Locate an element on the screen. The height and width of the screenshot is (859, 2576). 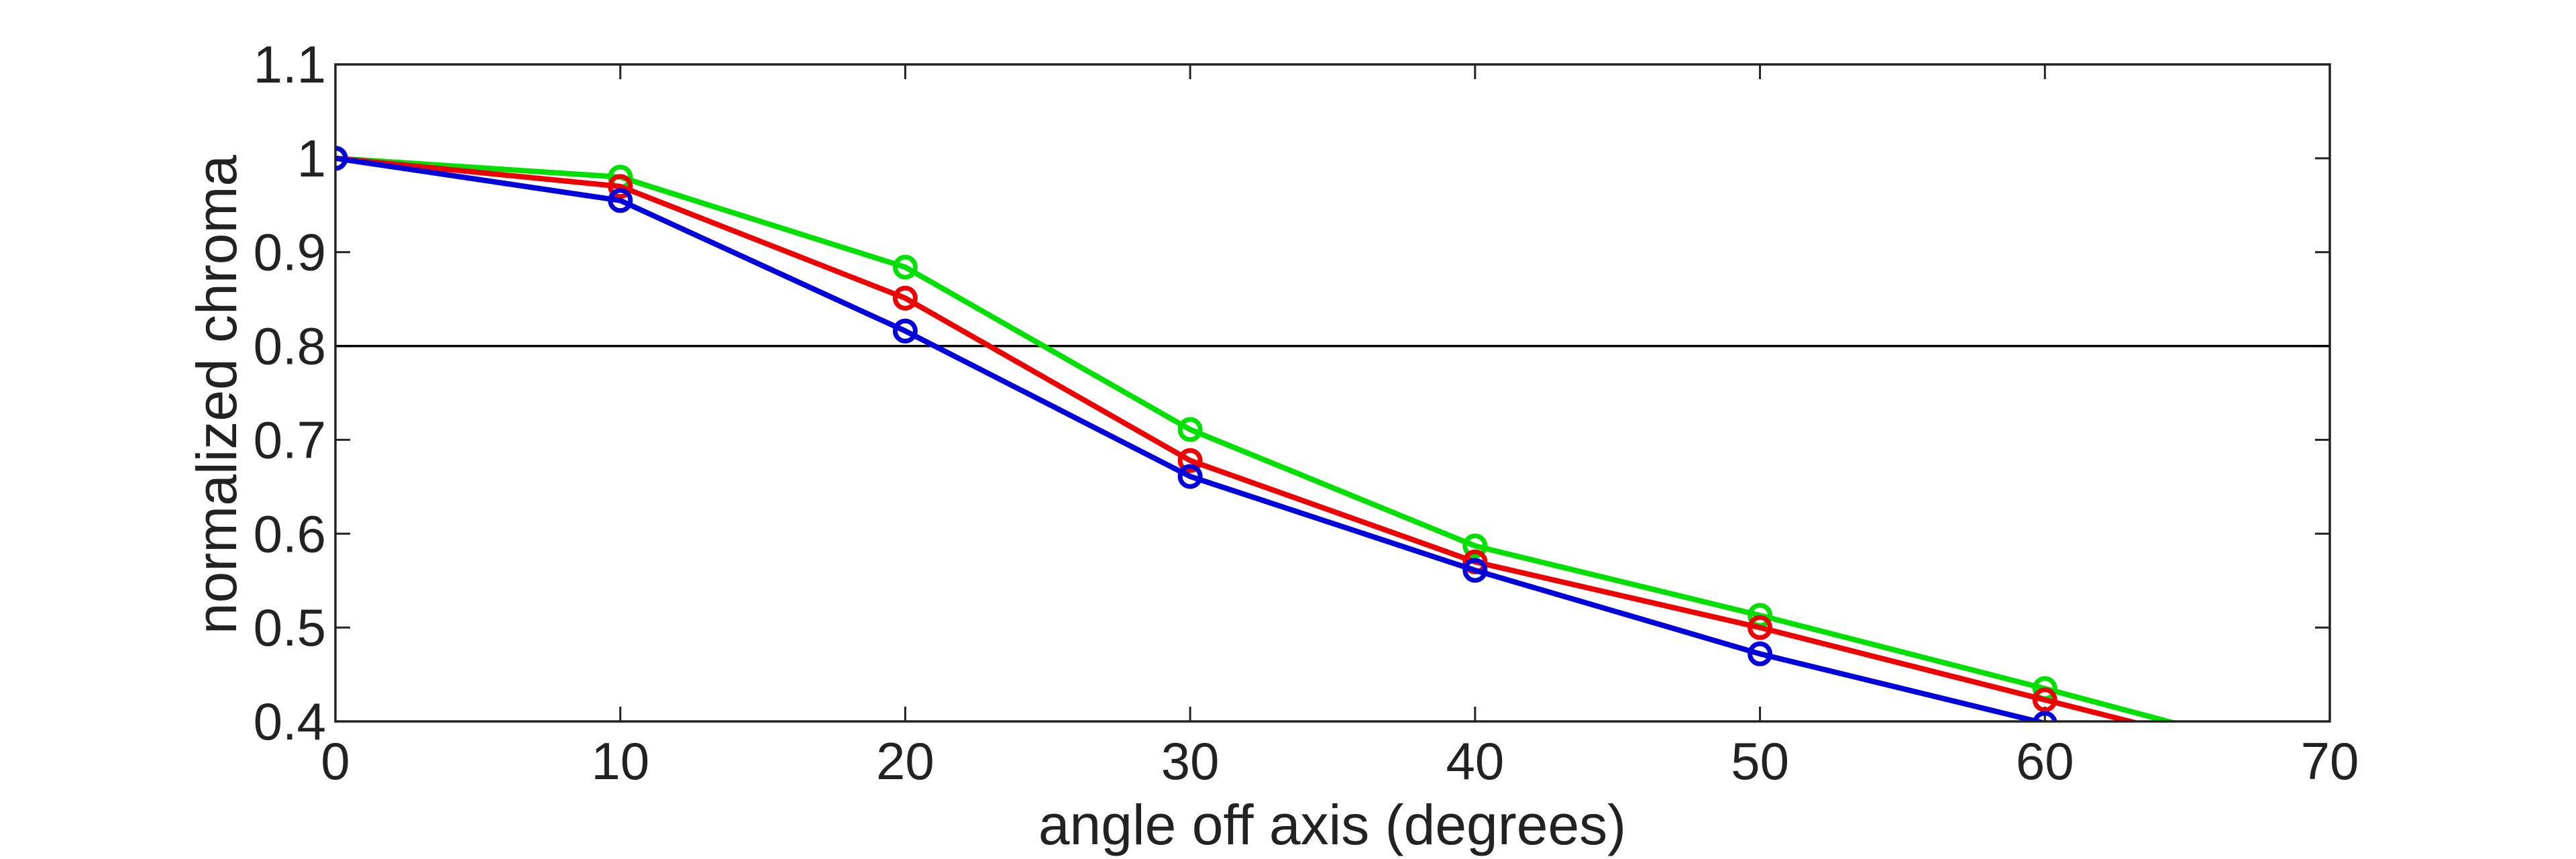
y-axis-label: normalized chroma is located at coordinates (216, 395).